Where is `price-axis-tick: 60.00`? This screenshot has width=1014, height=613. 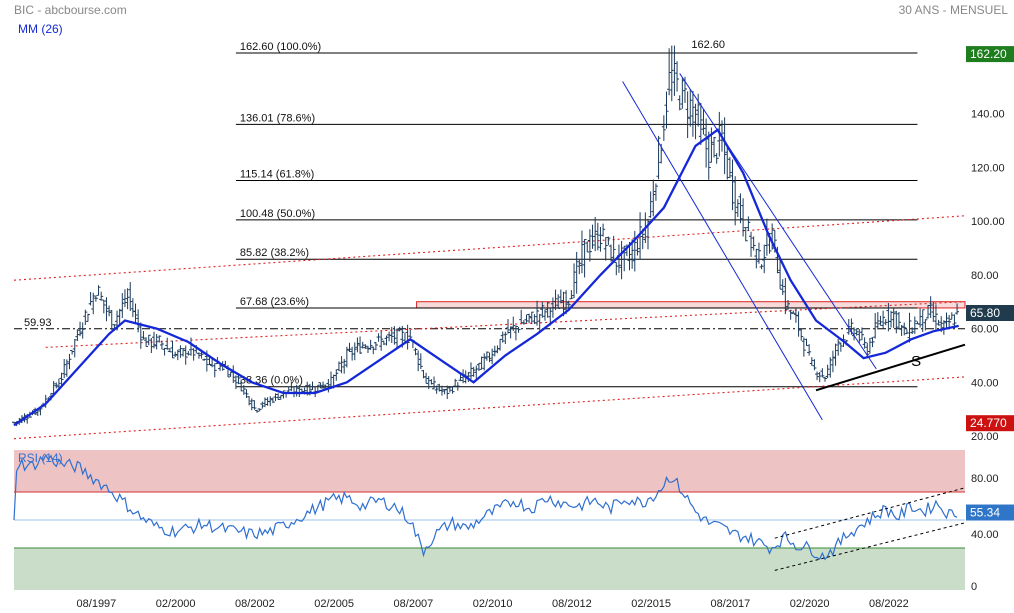 price-axis-tick: 60.00 is located at coordinates (985, 330).